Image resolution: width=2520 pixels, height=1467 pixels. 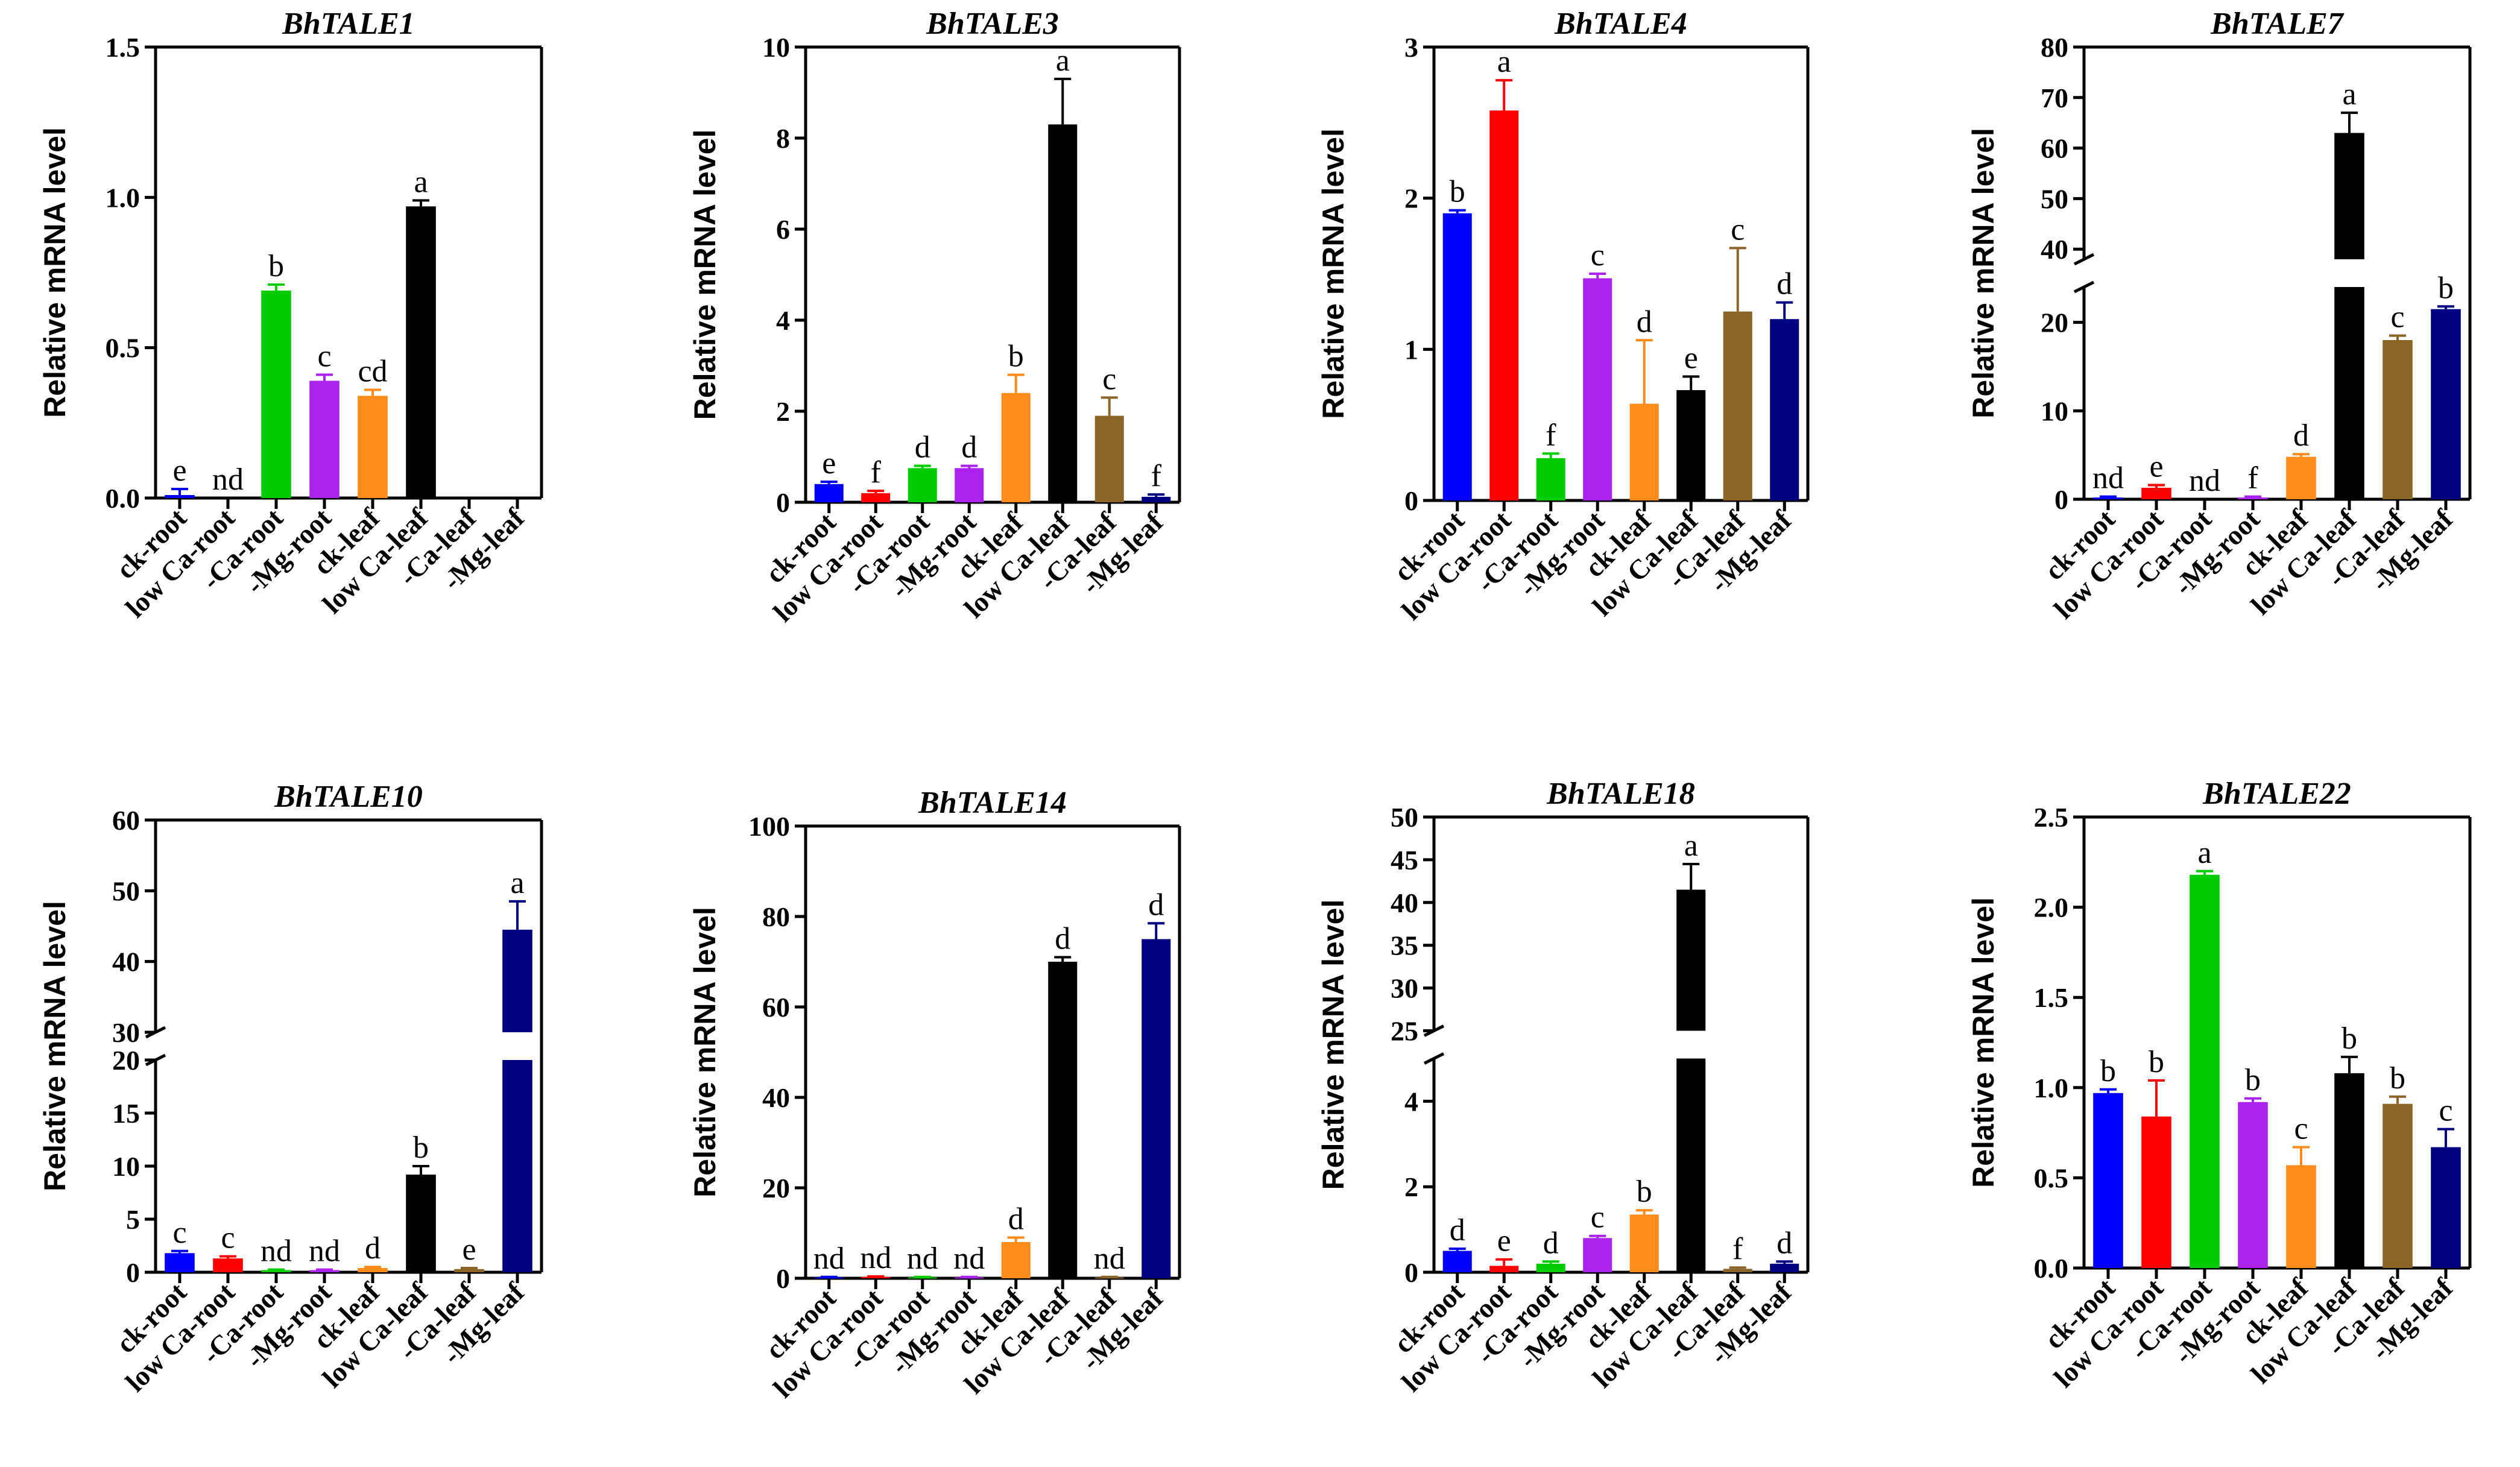 What do you see at coordinates (2084, 287) in the screenshot?
I see `axis-break-mark` at bounding box center [2084, 287].